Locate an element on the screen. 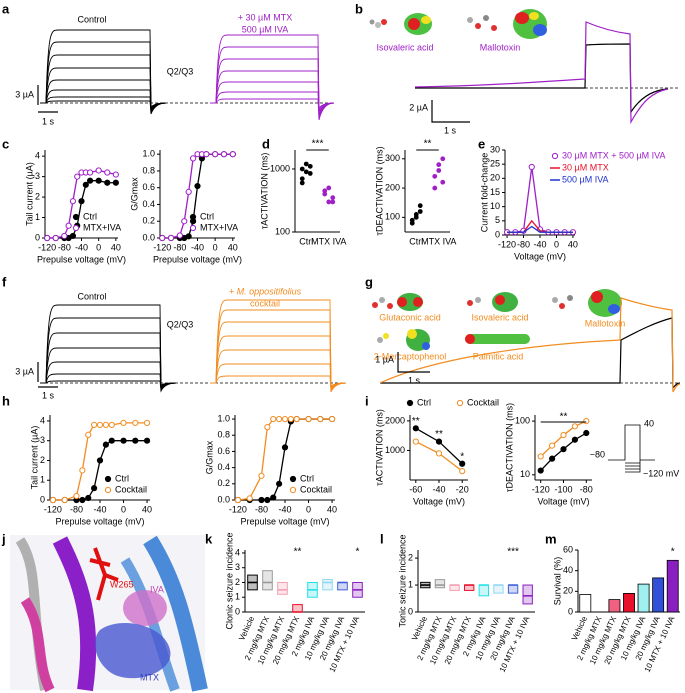  y-tick-label: 0 is located at coordinates (570, 611).